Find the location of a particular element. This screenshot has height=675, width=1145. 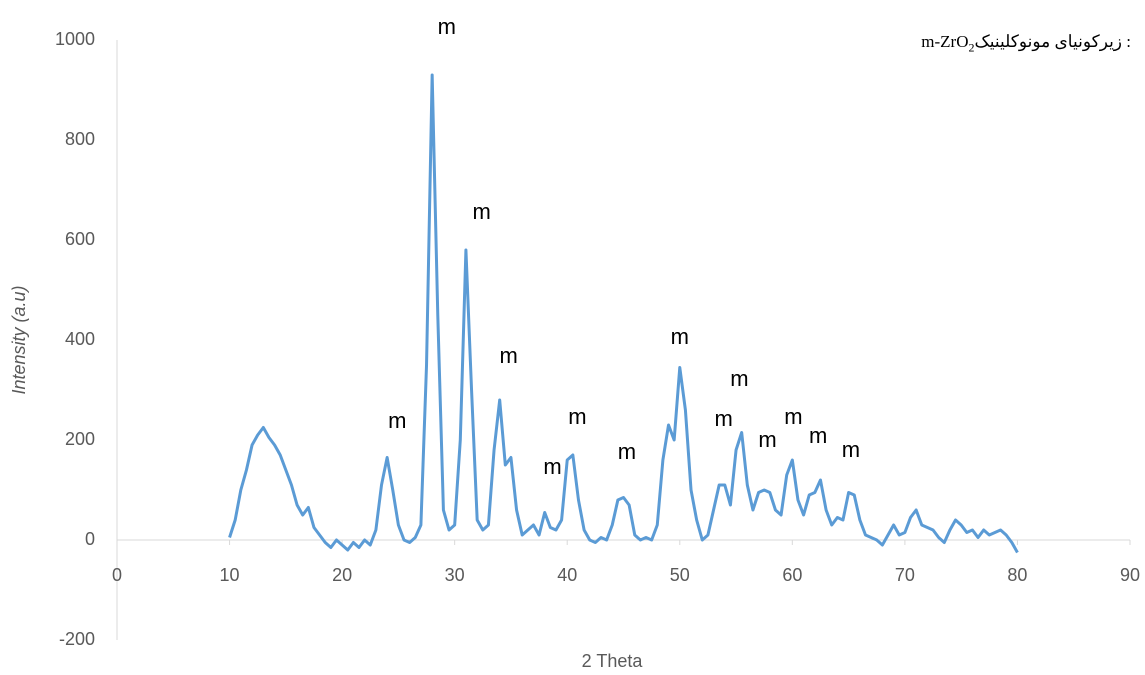

note-subscript: 2 is located at coordinates (971, 47).